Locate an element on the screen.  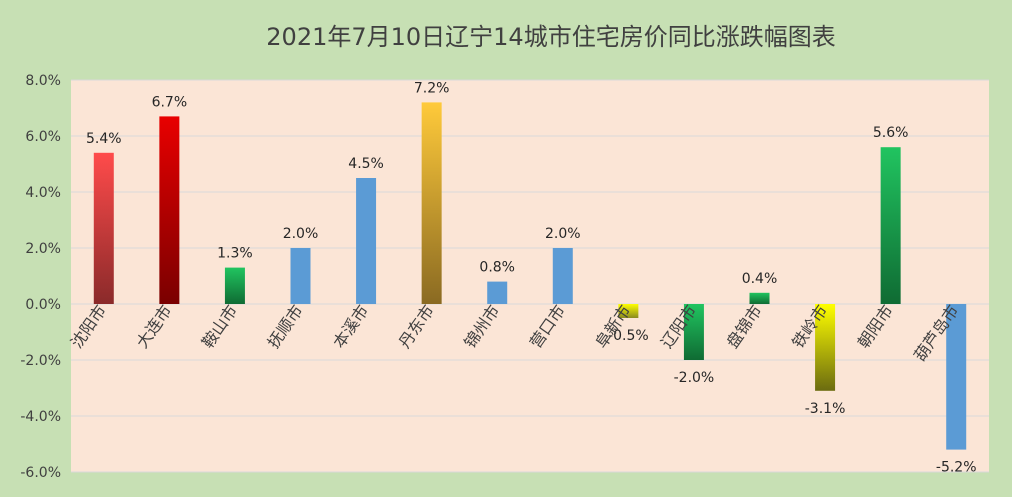
y-tick-label: 2.0% is located at coordinates (43, 249).